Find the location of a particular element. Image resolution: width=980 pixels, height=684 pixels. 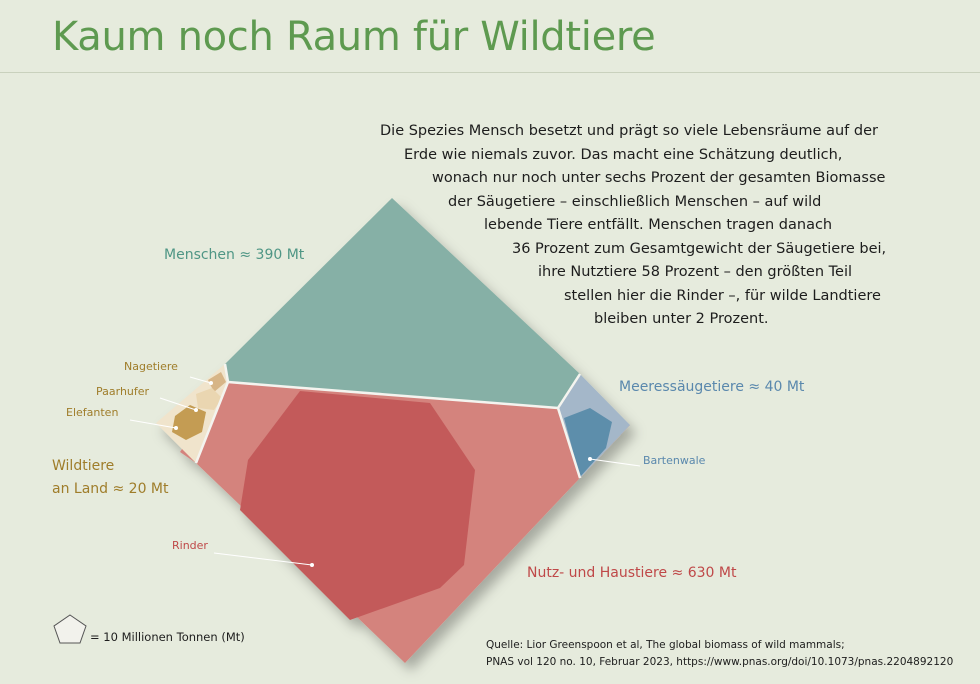

legend-pentagon-icon is located at coordinates (70, 629).